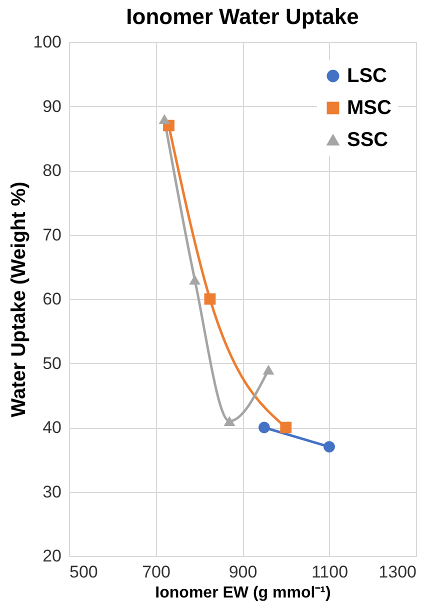 The height and width of the screenshot is (606, 434). Describe the element at coordinates (84, 572) in the screenshot. I see `x-tick-label: 500` at that location.